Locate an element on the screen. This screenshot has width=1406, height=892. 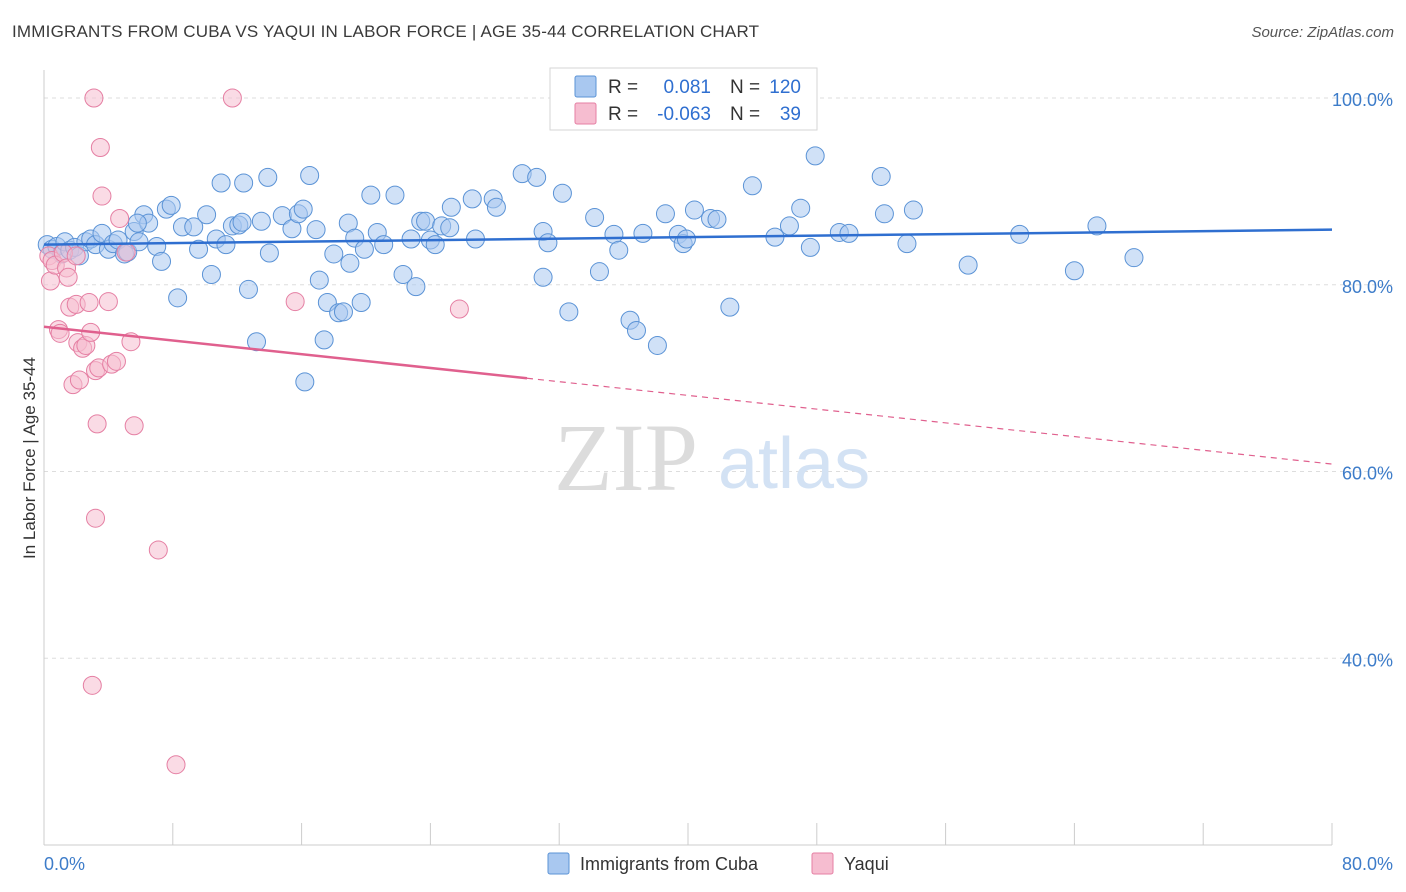
y-tick-labels: 40.0% 60.0% 80.0% 100.0% is located at coordinates (1362, 380).